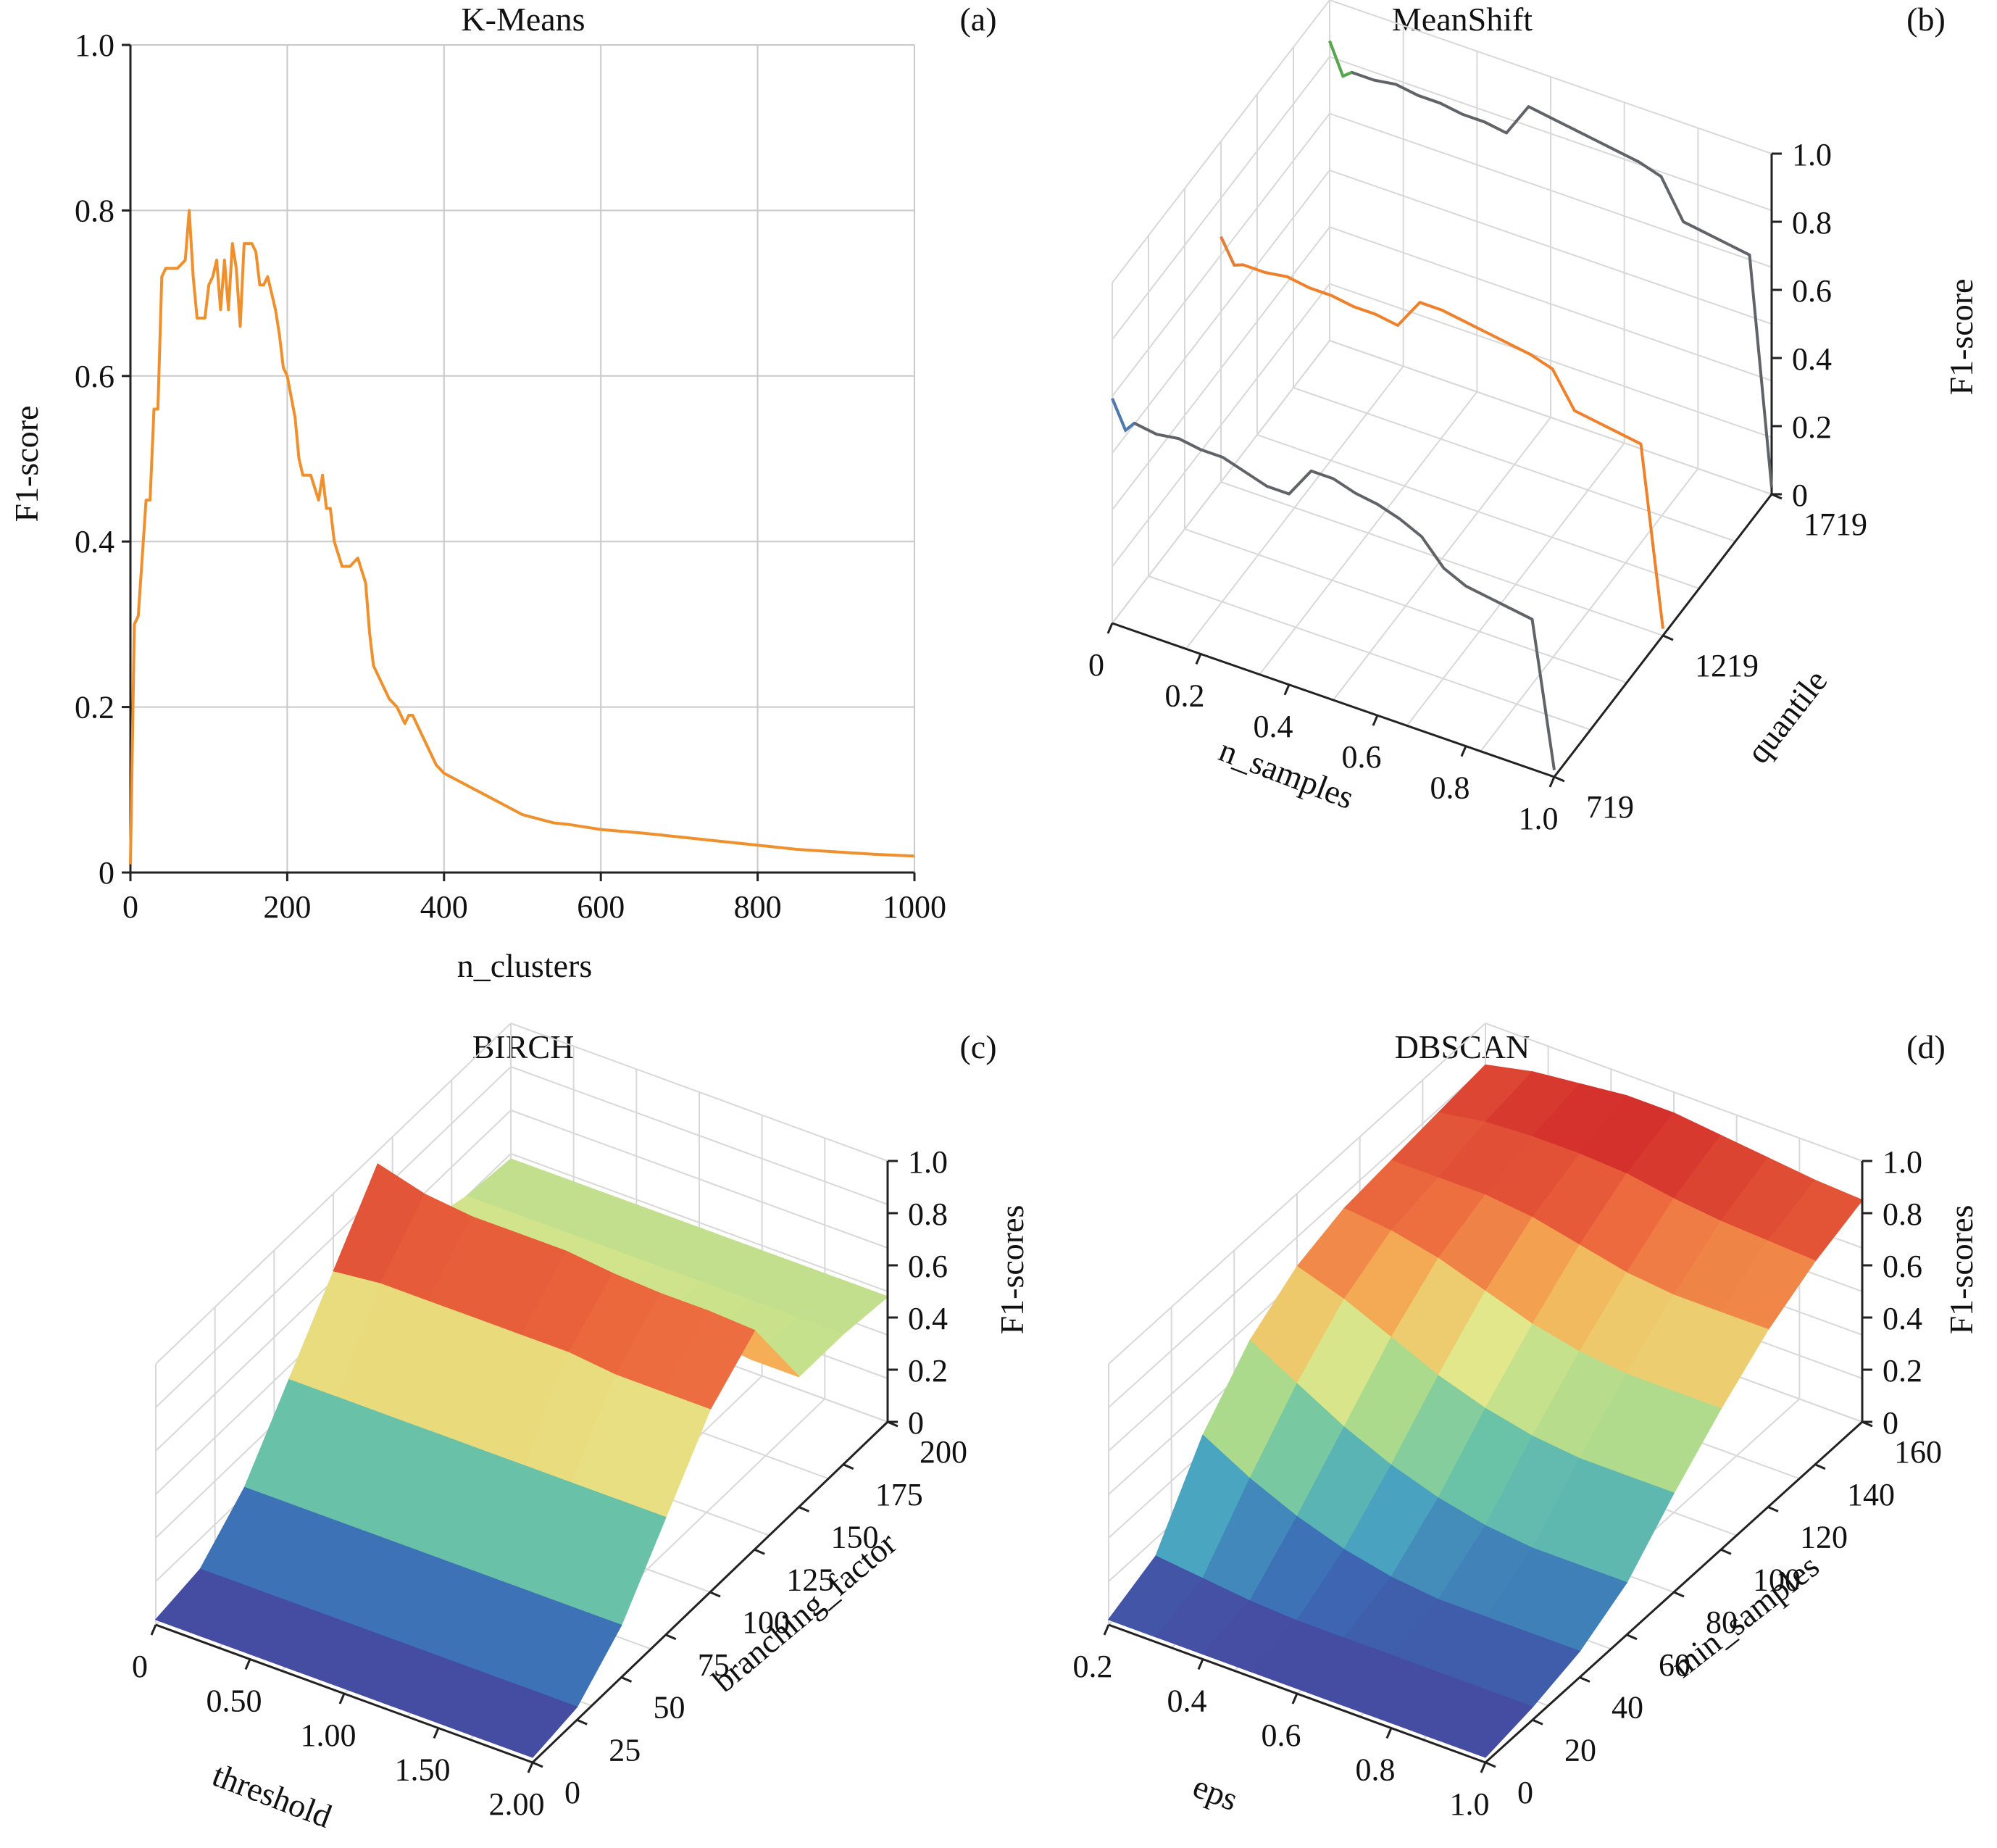  What do you see at coordinates (1800, 496) in the screenshot?
I see `meanshift-ztick-label: 0` at bounding box center [1800, 496].